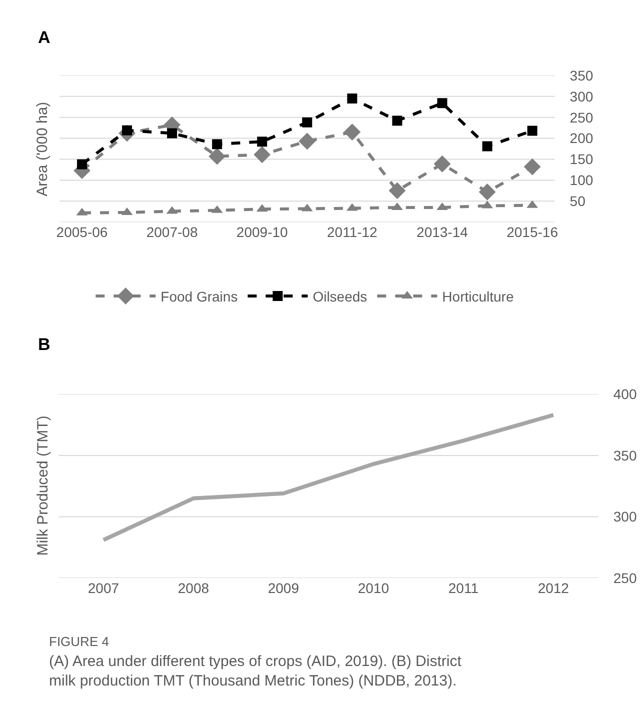 This screenshot has height=716, width=643. I want to click on y-tick-label: 200, so click(582, 138).